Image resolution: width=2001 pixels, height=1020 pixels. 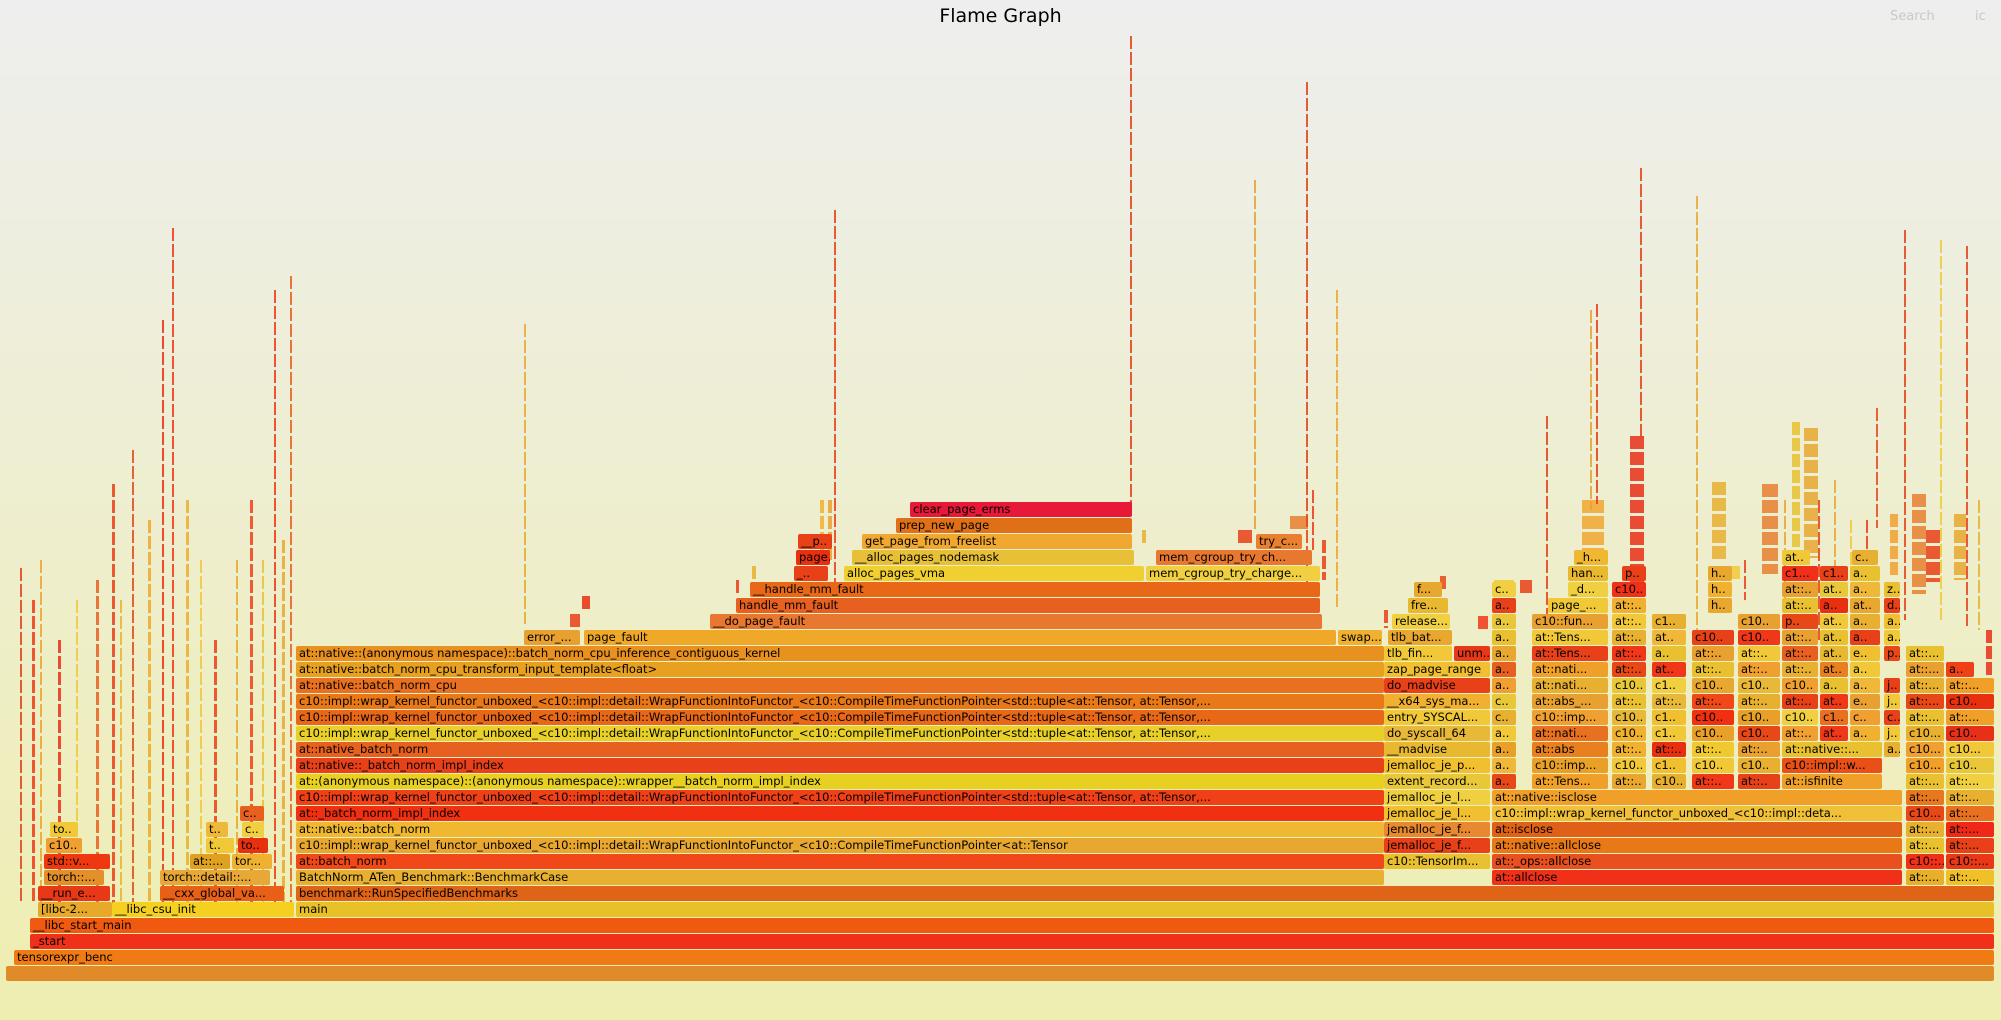 What do you see at coordinates (1000, 973) in the screenshot?
I see `stack-frame` at bounding box center [1000, 973].